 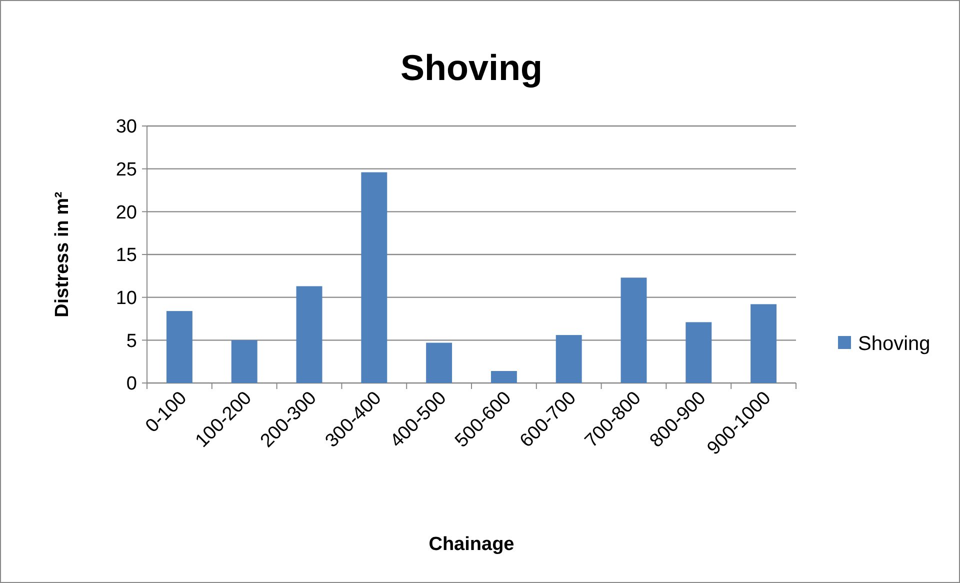 What do you see at coordinates (126, 255) in the screenshot?
I see `y-tick-label: 15` at bounding box center [126, 255].